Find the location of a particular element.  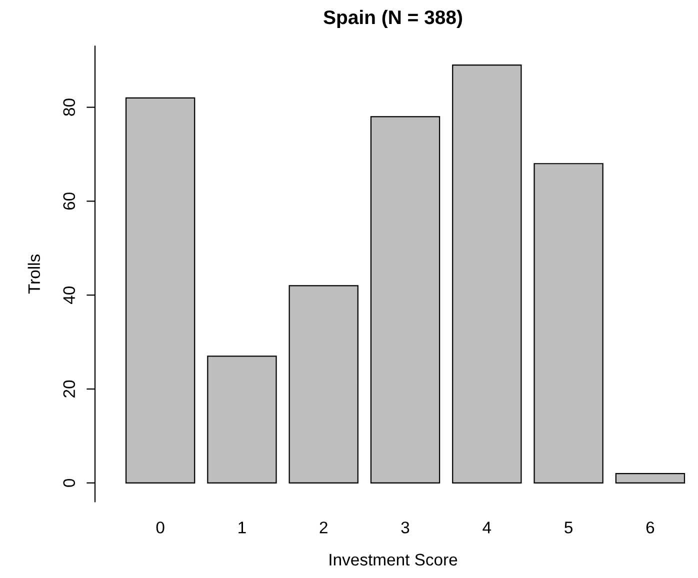

y-tick-label: 20 is located at coordinates (69, 389).